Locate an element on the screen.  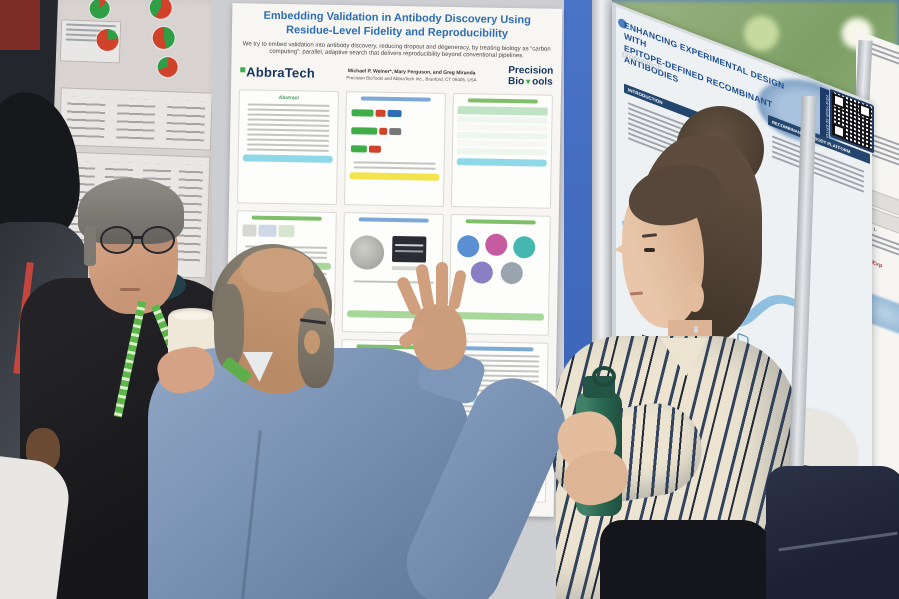
abbratech-green-mark-icon is located at coordinates (243, 70).